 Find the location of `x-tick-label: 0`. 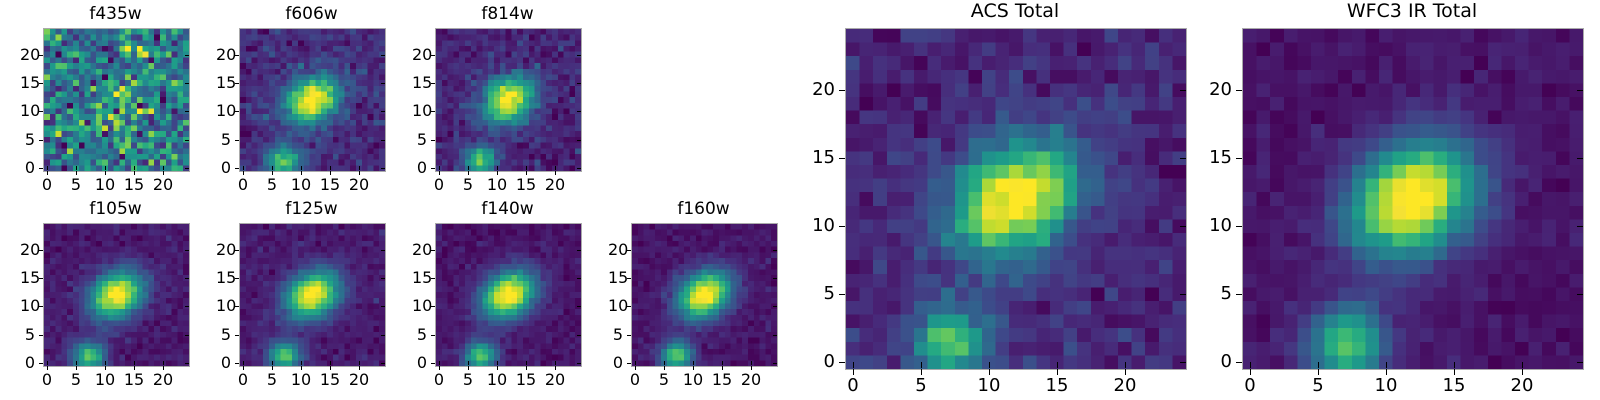

x-tick-label: 0 is located at coordinates (47, 379).